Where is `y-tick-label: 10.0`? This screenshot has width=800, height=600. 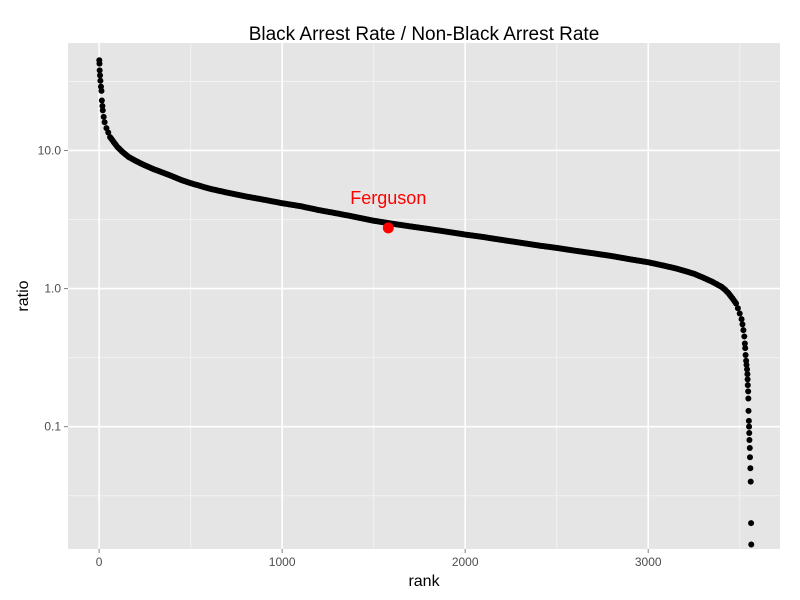 y-tick-label: 10.0 is located at coordinates (50, 150).